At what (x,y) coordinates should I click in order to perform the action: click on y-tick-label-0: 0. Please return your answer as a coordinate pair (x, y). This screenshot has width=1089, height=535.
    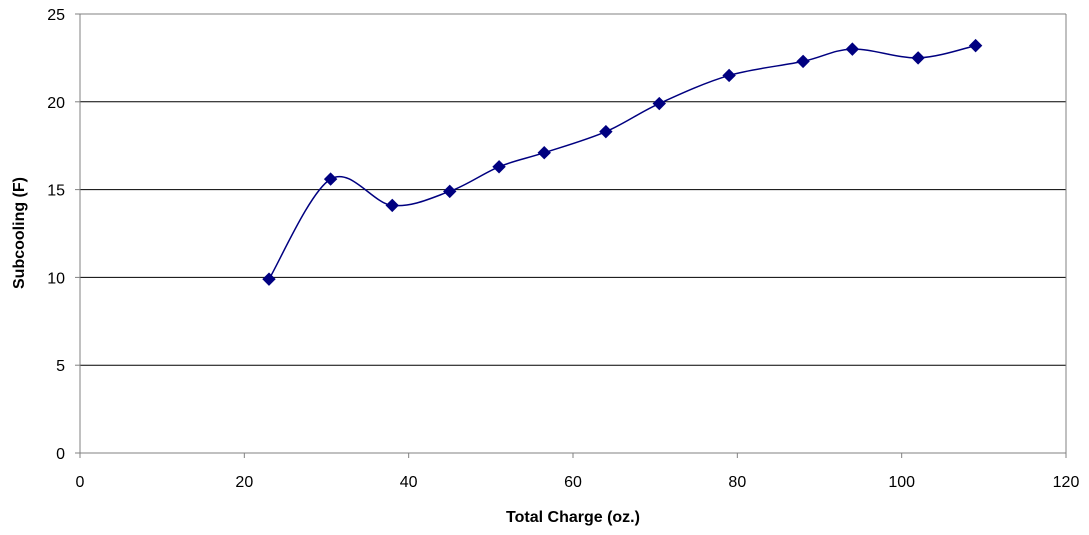
    Looking at the image, I should click on (60, 454).